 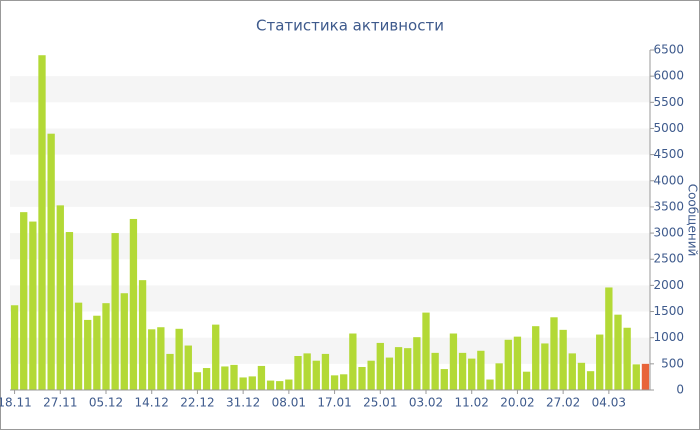 I want to click on y-tick-label: 6000, so click(x=668, y=76).